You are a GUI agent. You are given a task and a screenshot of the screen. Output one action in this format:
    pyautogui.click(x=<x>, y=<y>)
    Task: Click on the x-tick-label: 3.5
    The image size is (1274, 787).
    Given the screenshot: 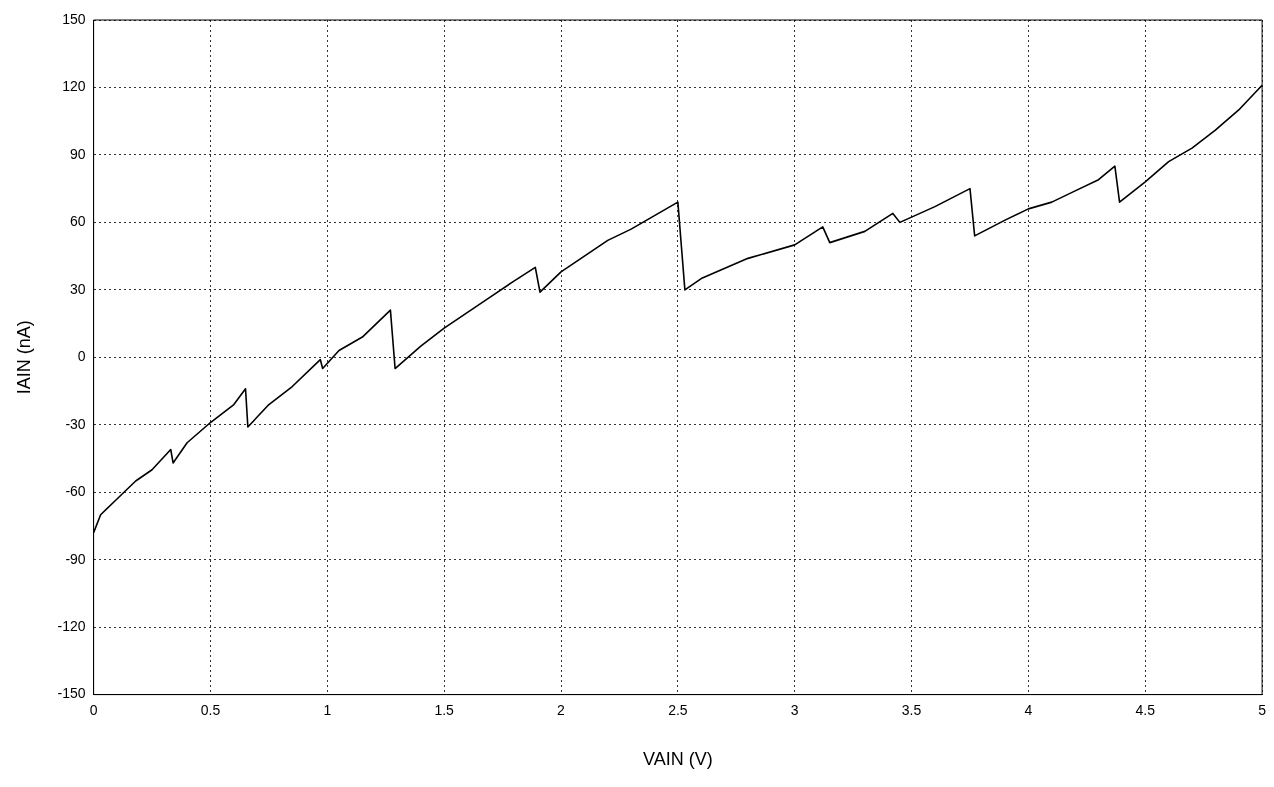 What is the action you would take?
    pyautogui.click(x=911, y=709)
    